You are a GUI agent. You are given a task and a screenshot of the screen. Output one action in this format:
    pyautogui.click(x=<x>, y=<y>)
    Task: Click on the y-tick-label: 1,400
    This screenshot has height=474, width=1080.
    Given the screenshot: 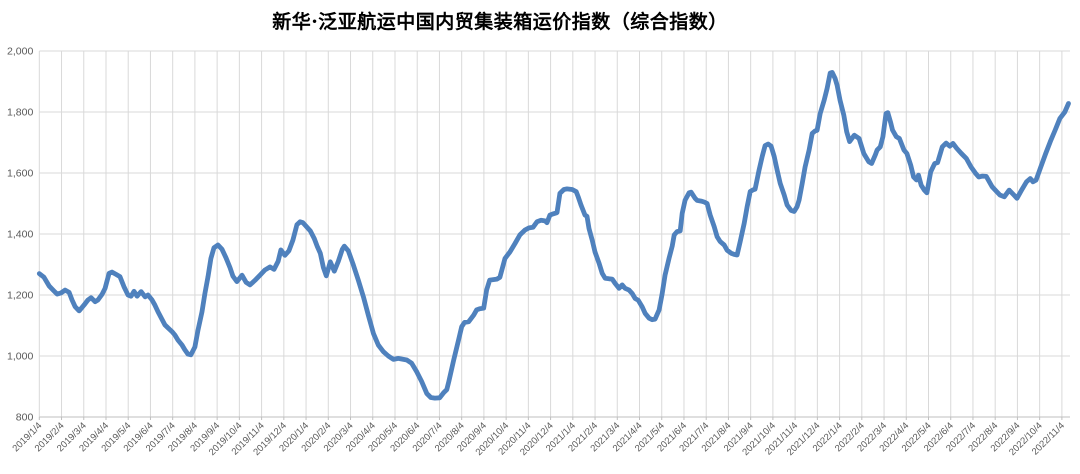 What is the action you would take?
    pyautogui.click(x=20, y=235)
    